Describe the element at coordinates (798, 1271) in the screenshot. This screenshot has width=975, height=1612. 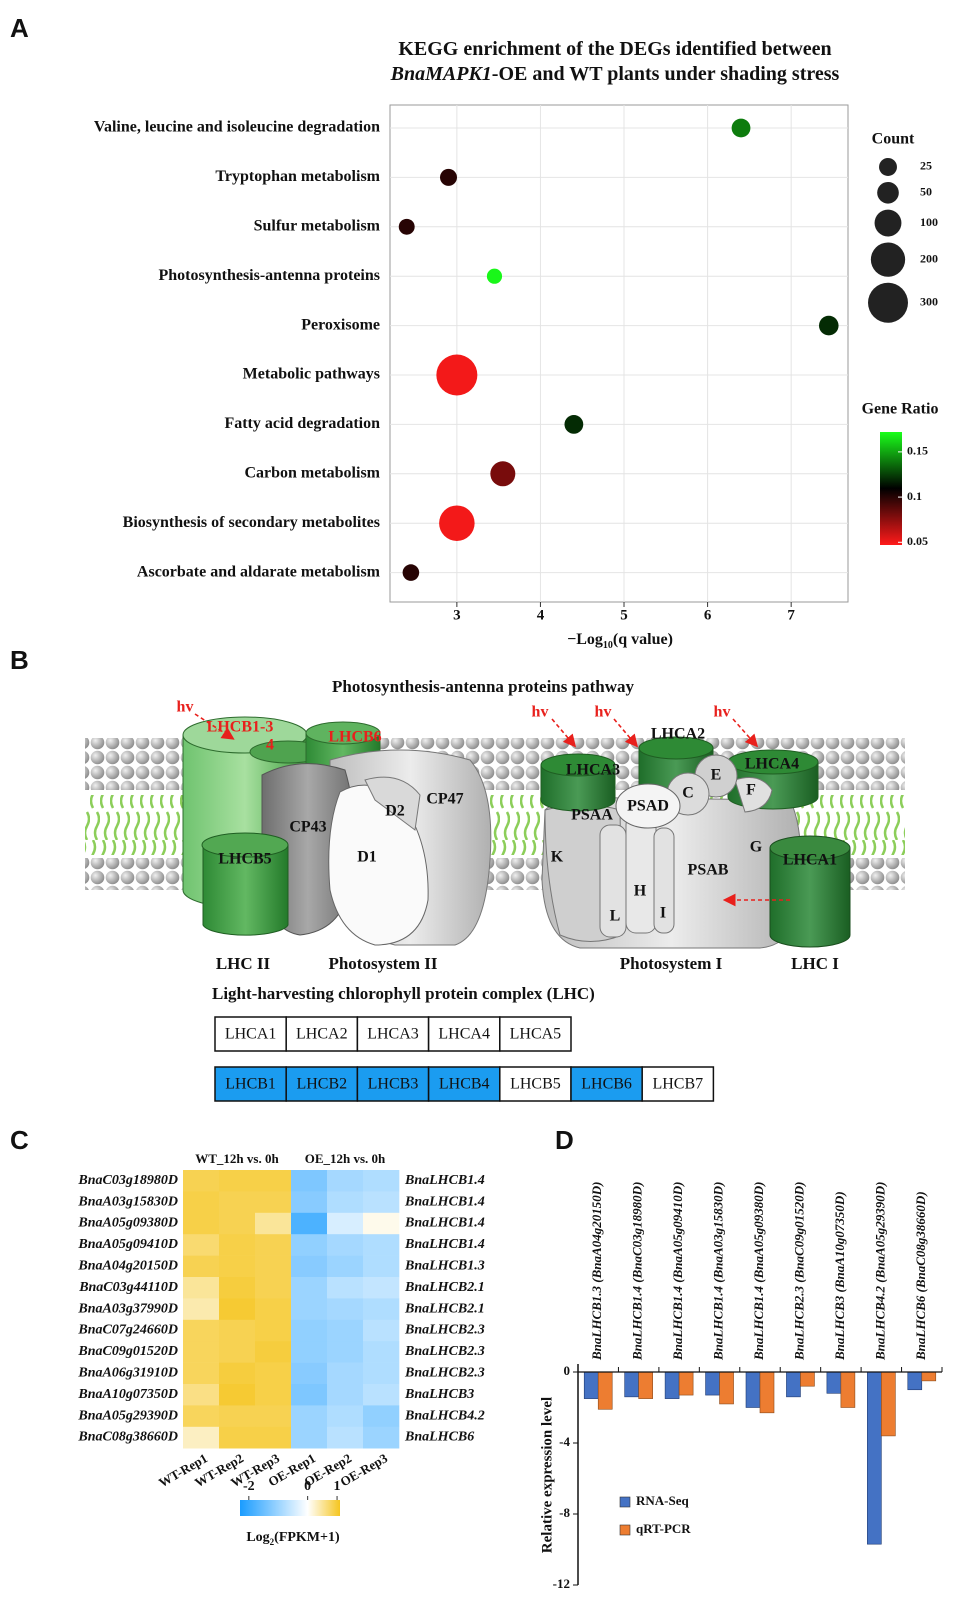
I see `x-tick-label: BnaLHCB2.3 (BnaC09g01520D)` at that location.